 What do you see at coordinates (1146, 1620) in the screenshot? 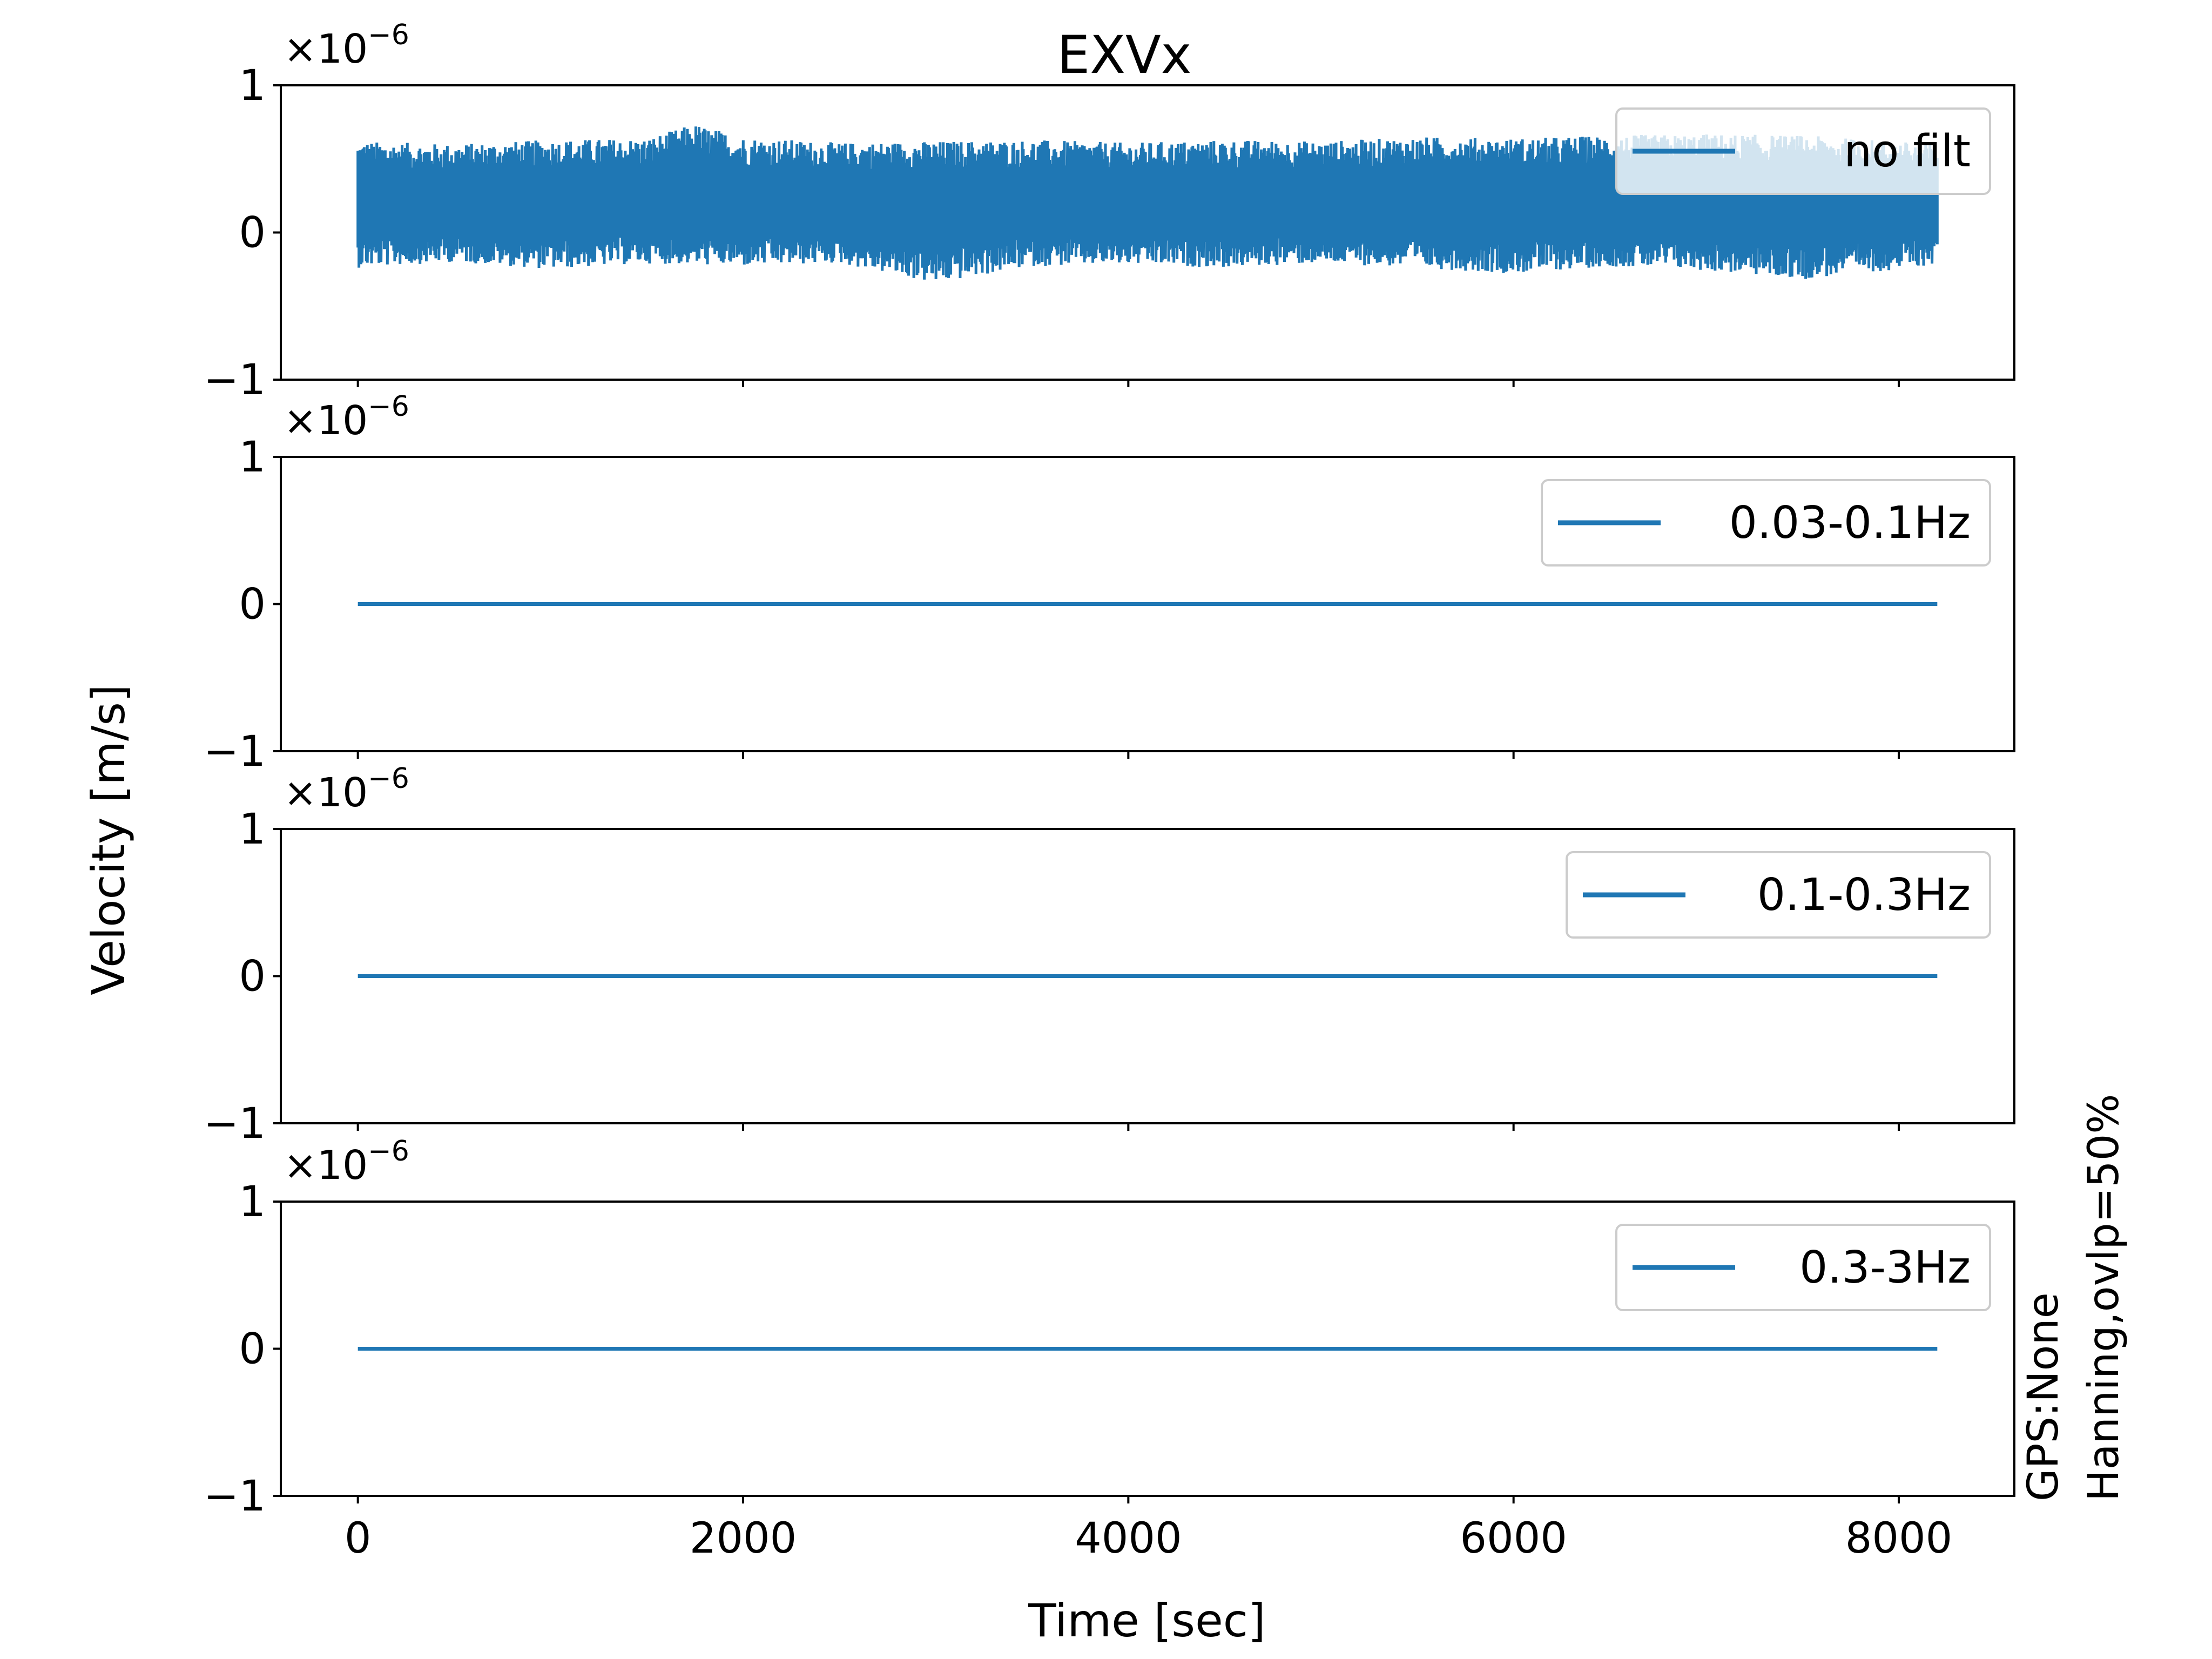
I see `x-axis-label: Time [sec]` at bounding box center [1146, 1620].